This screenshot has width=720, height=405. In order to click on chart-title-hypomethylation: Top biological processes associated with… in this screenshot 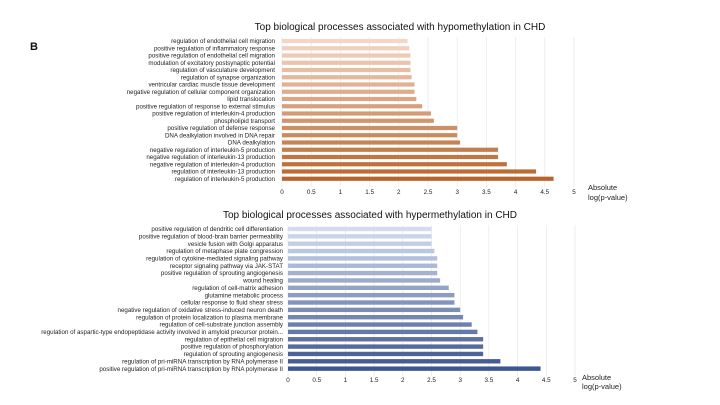, I will do `click(400, 27)`.